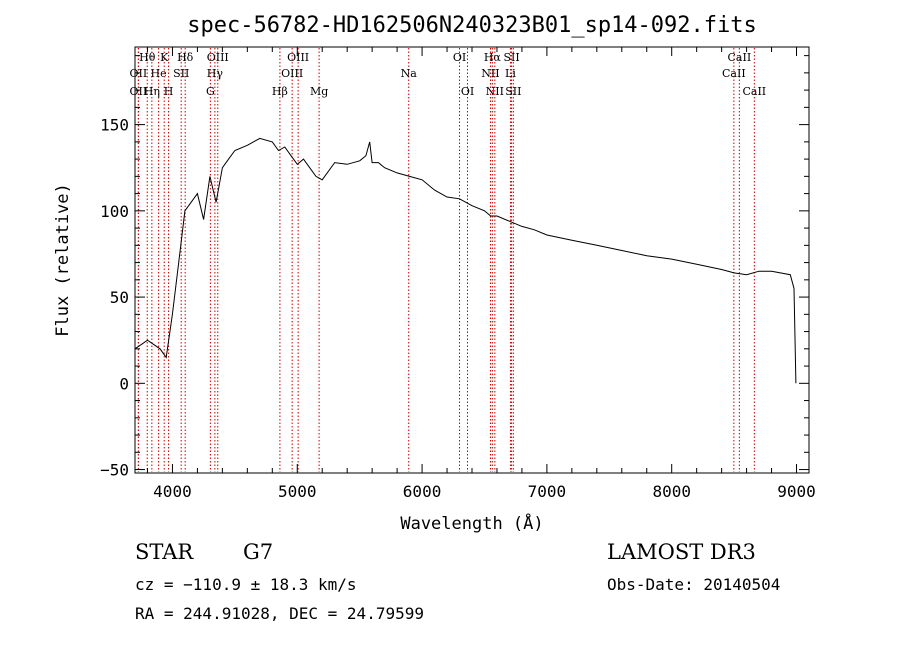  I want to click on survey-label: LAMOST DR3, so click(681, 552).